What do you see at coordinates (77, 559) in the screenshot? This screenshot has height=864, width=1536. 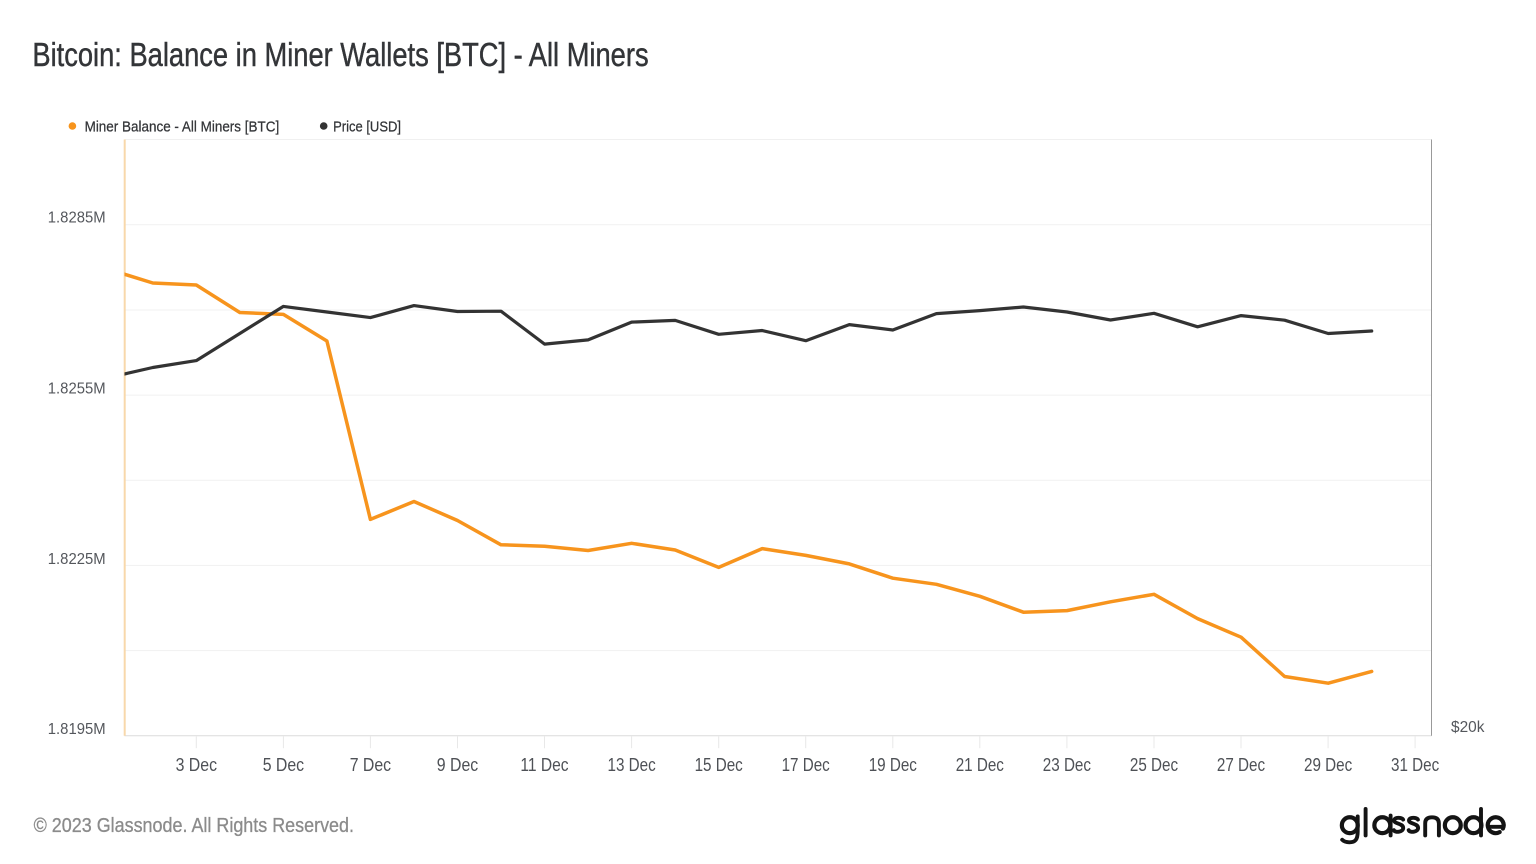 I see `svg-text: 1.8225M` at bounding box center [77, 559].